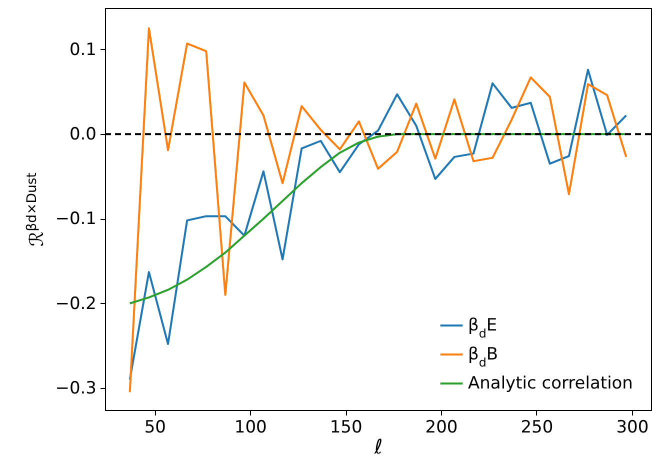  Describe the element at coordinates (441, 428) in the screenshot. I see `x-tick-label: 200` at that location.